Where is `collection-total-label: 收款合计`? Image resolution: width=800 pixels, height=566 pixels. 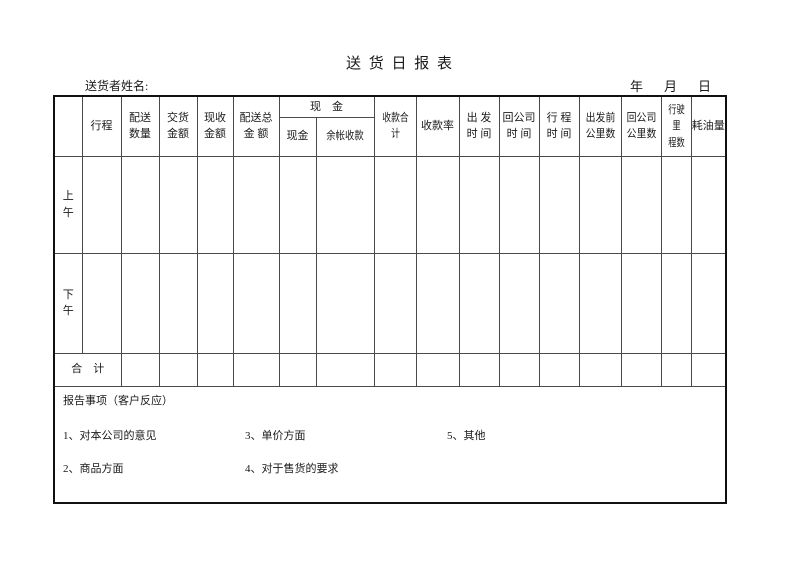
collection-total-label: 收款合计 is located at coordinates (395, 126).